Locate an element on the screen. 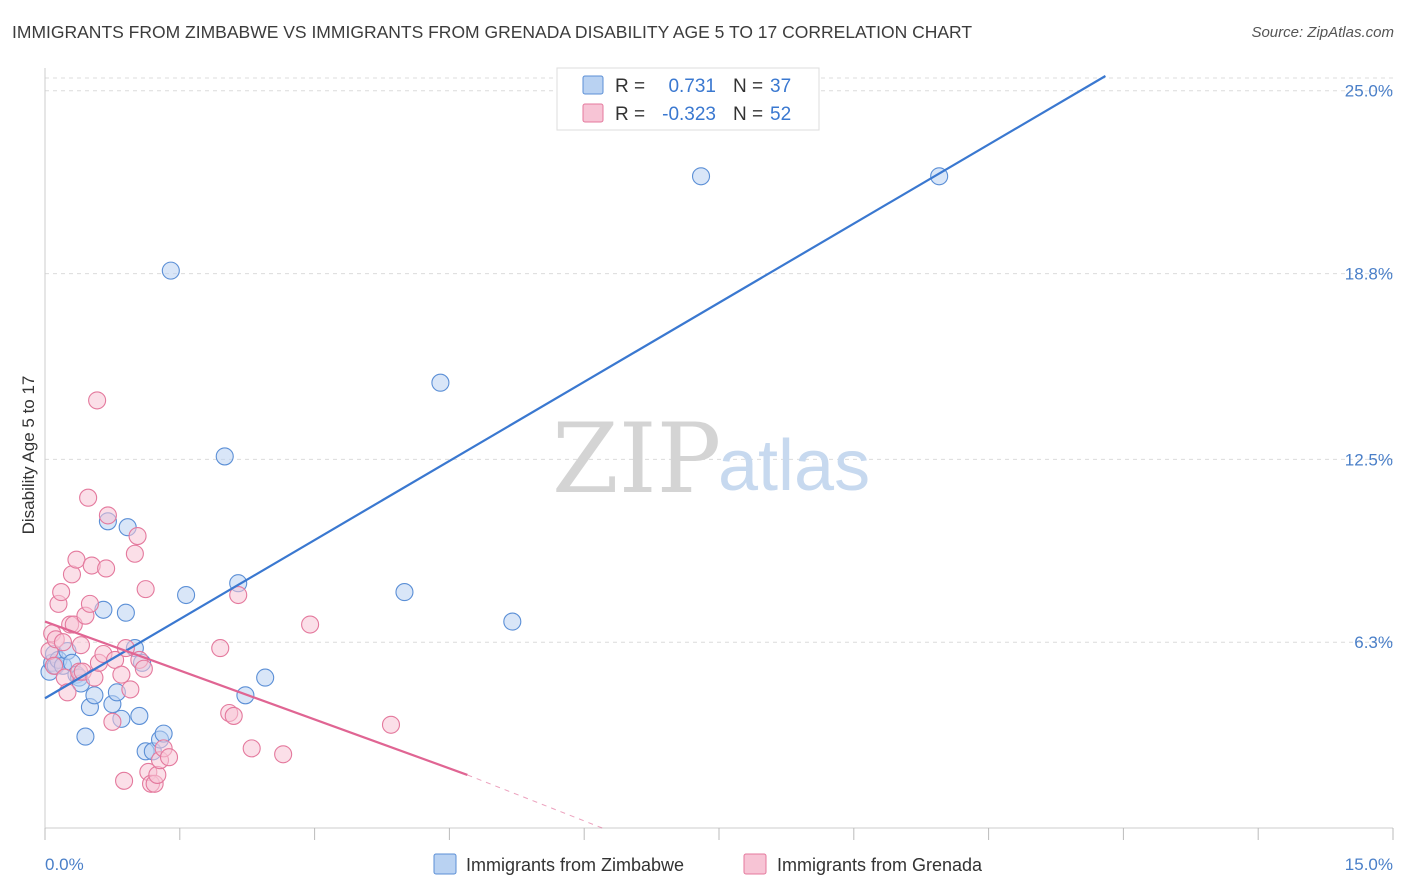 The width and height of the screenshot is (1406, 892). legend-n-value-grenada: 52 is located at coordinates (780, 114).